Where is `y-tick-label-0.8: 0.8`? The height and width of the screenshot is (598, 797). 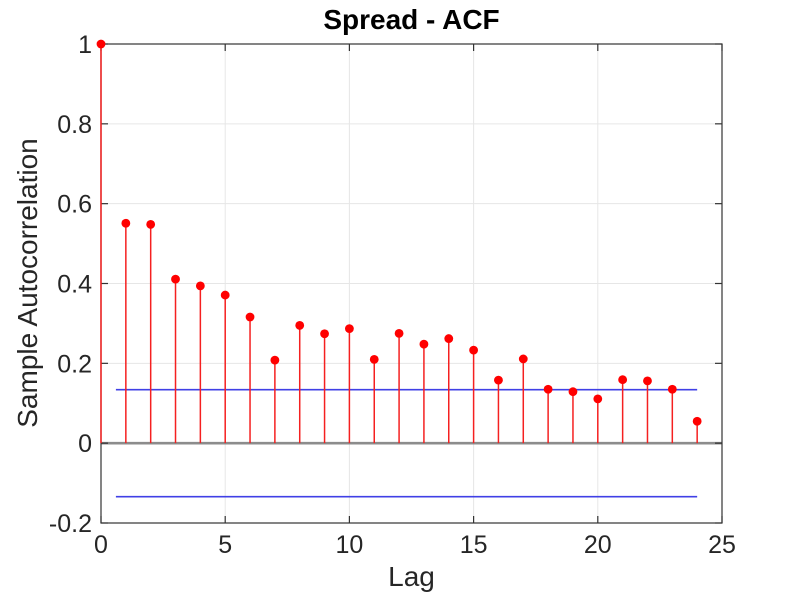 y-tick-label-0.8: 0.8 is located at coordinates (74, 125).